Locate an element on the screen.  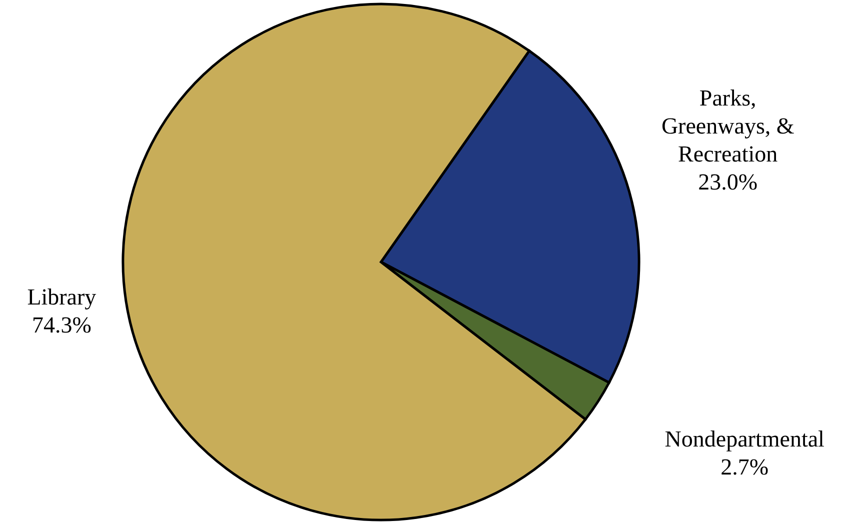
slice-label: Parks, Greenways, & Recreation is located at coordinates (727, 126).